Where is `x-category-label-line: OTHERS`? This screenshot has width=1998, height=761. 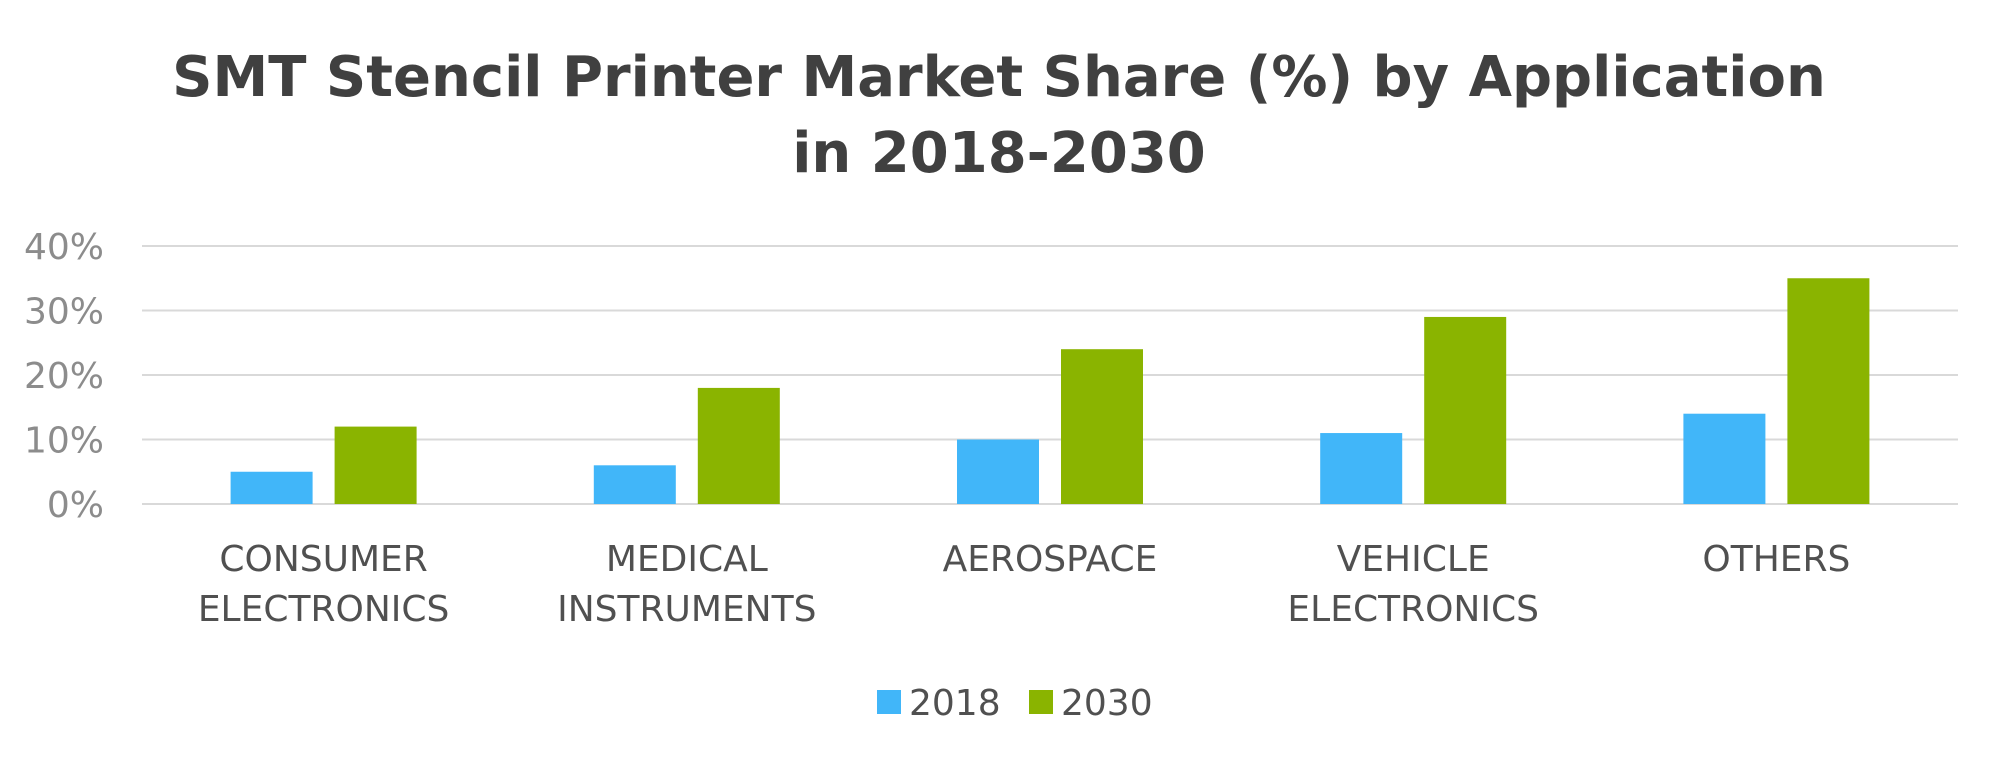
x-category-label-line: OTHERS is located at coordinates (1776, 559).